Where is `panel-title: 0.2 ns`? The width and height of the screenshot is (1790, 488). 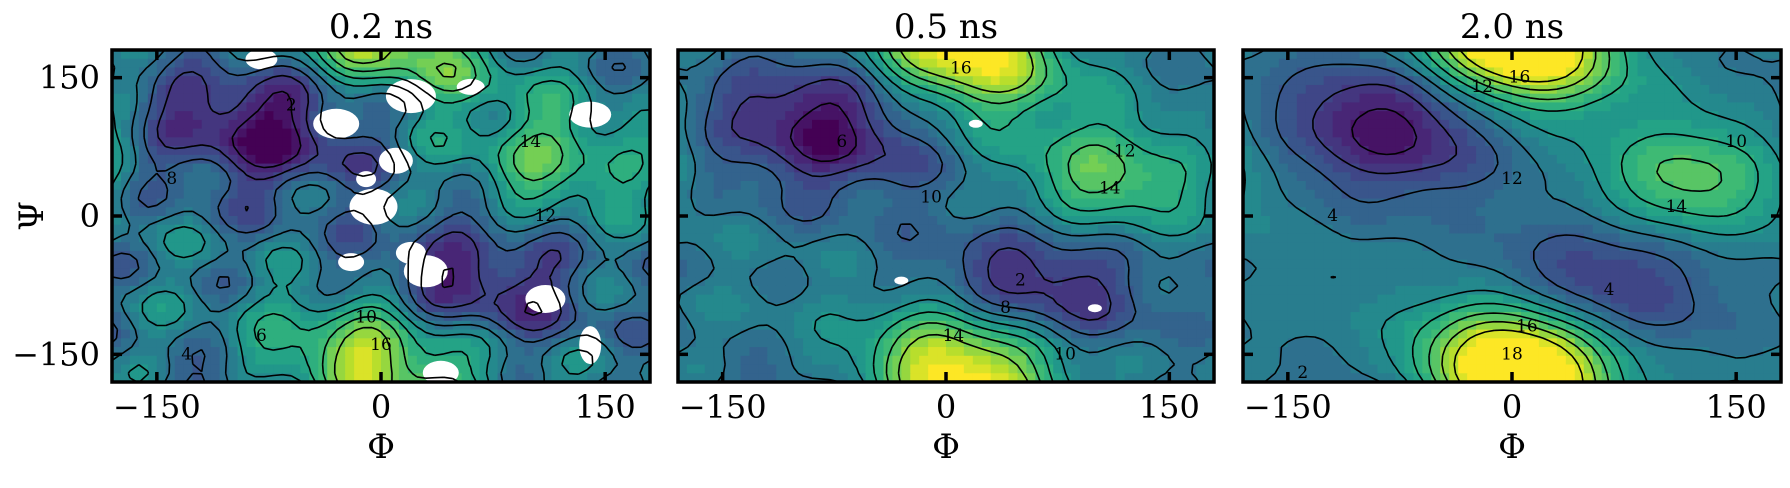 panel-title: 0.2 ns is located at coordinates (381, 27).